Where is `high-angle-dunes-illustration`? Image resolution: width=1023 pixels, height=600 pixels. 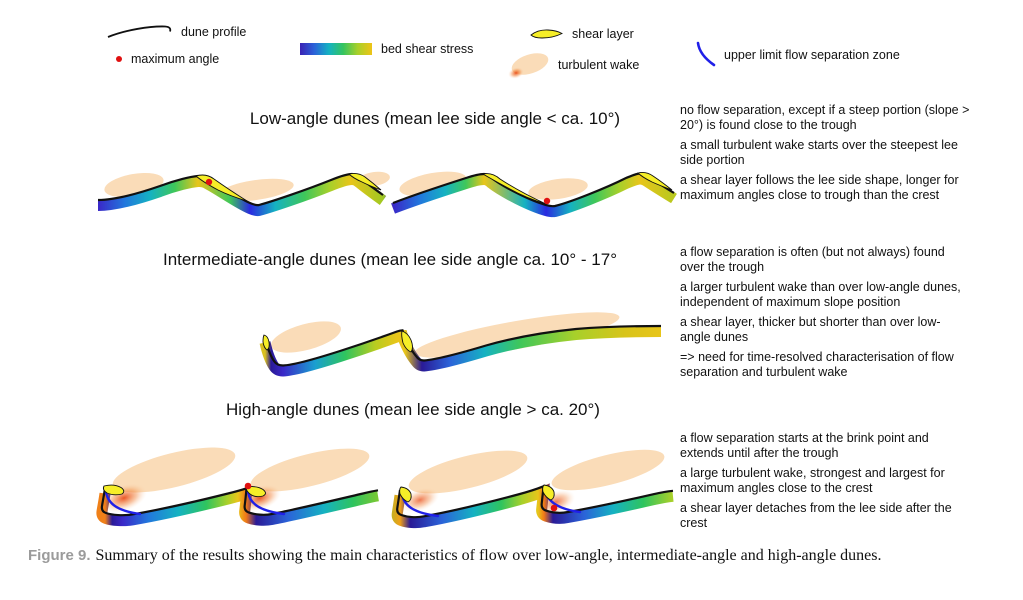
high-angle-dunes-illustration is located at coordinates (385, 488).